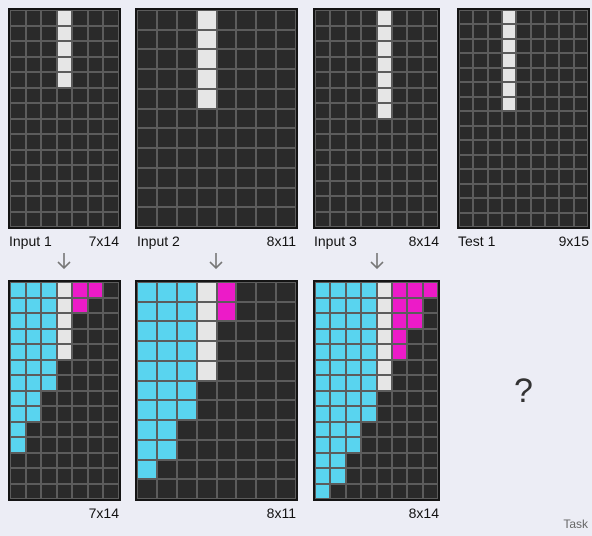  What do you see at coordinates (64, 390) in the screenshot?
I see `output-1-grid` at bounding box center [64, 390].